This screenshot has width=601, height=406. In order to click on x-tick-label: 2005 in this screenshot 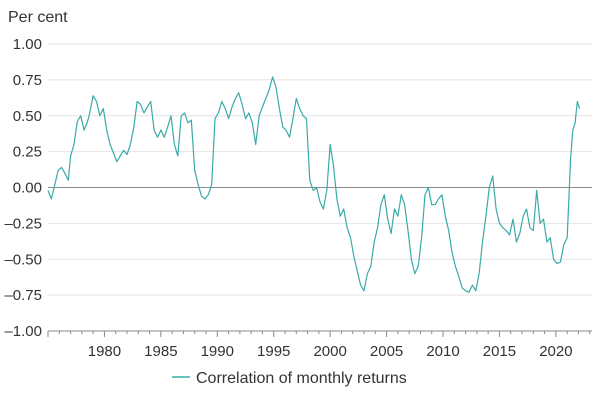, I will do `click(386, 351)`.